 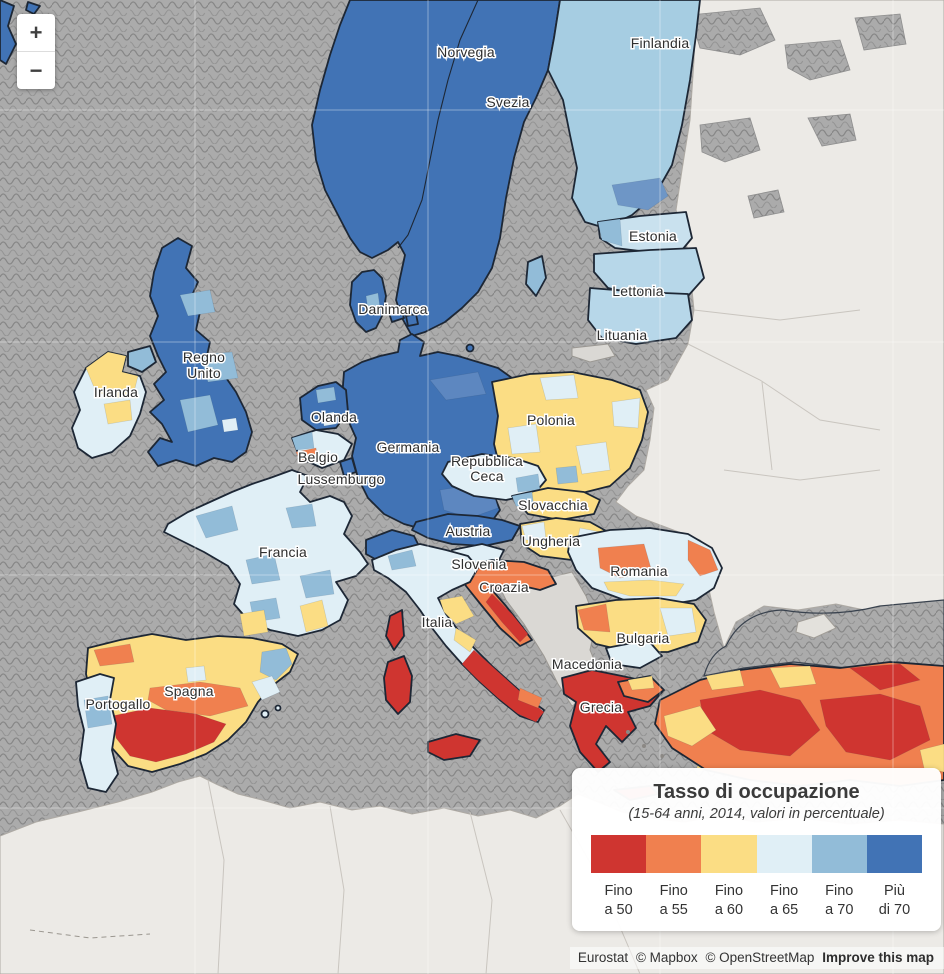 What do you see at coordinates (638, 571) in the screenshot?
I see `label-romania: Romania` at bounding box center [638, 571].